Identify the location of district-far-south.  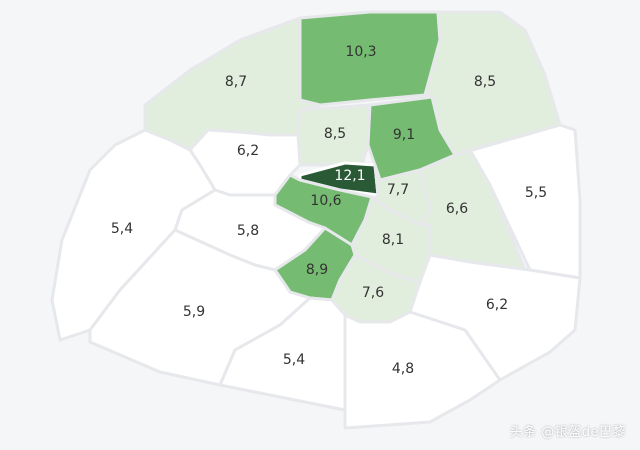
(422, 370).